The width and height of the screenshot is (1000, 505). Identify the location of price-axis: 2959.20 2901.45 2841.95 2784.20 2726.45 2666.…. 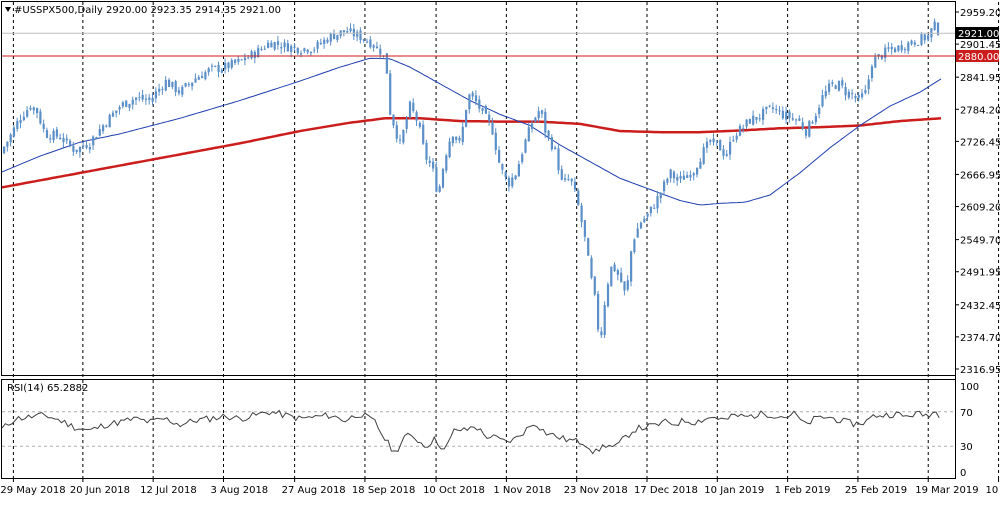
(977, 243).